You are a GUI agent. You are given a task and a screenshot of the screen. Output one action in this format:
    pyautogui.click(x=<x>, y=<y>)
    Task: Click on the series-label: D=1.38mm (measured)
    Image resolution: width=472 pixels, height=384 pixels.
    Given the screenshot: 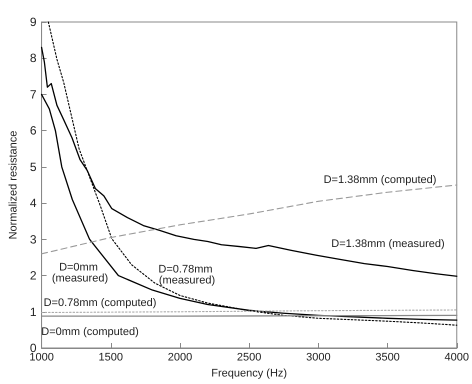 What is the action you would take?
    pyautogui.click(x=388, y=244)
    